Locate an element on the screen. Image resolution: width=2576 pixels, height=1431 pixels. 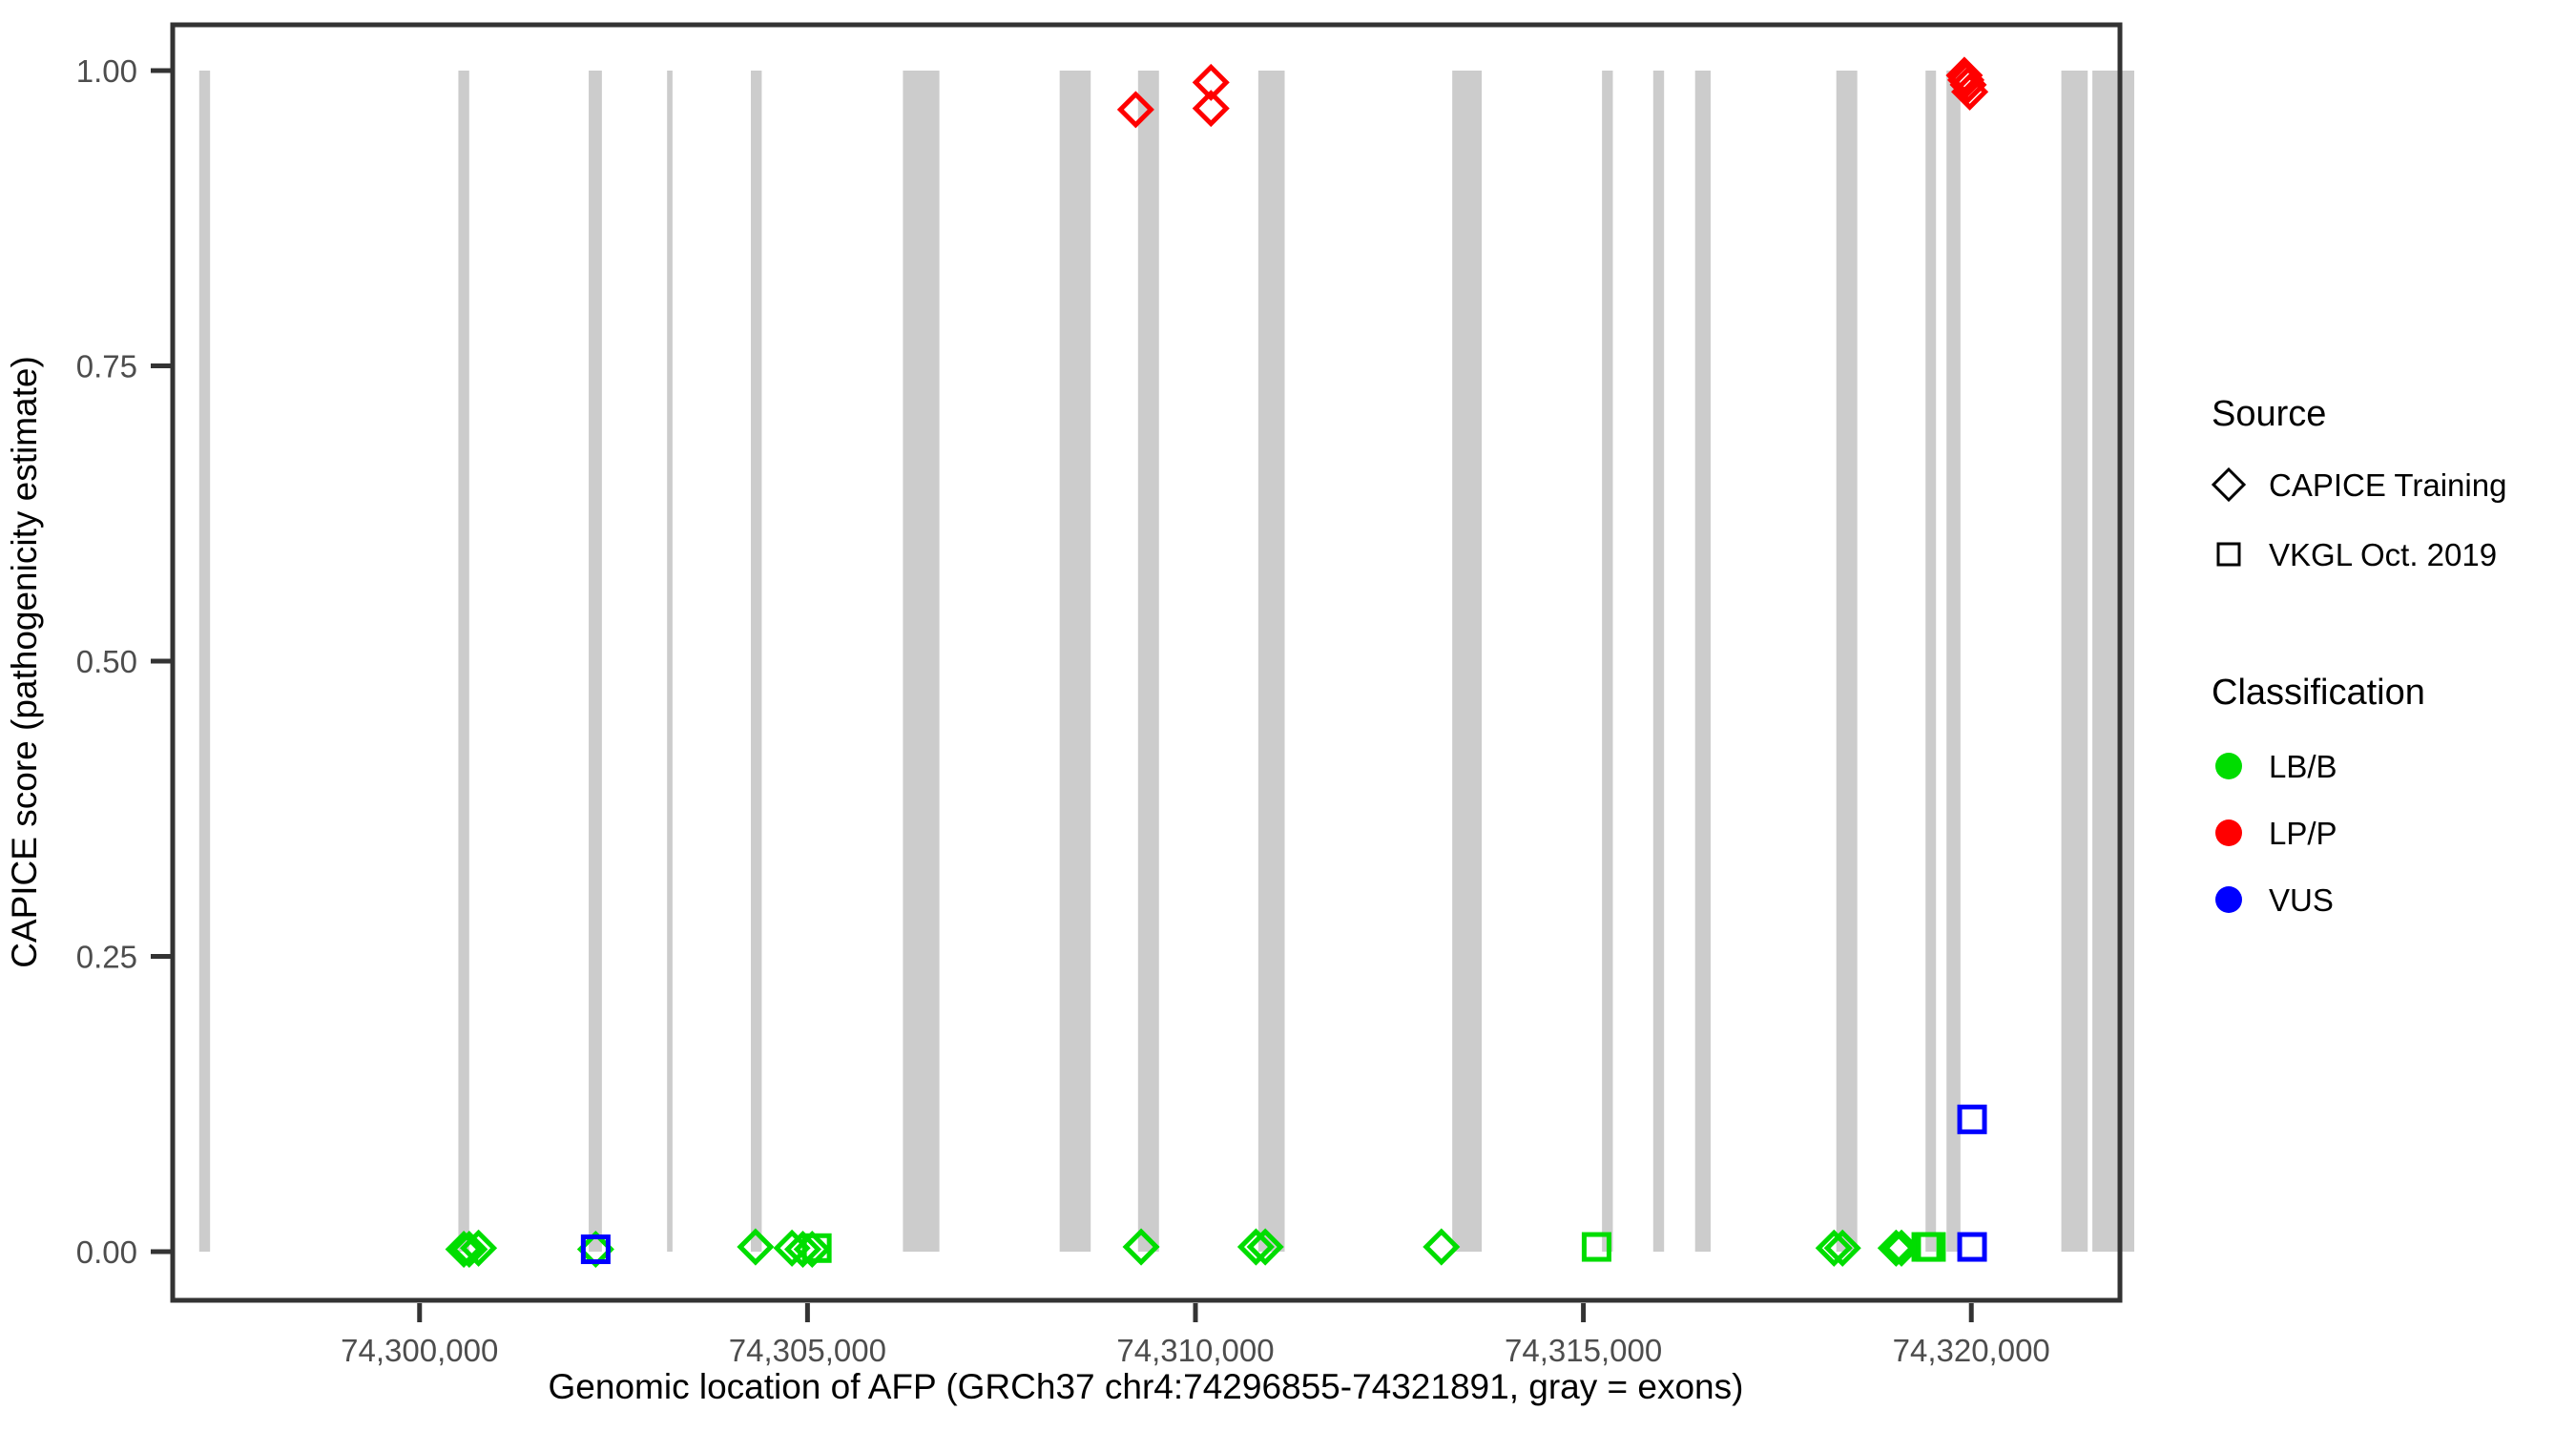
square-icon is located at coordinates (2228, 554).